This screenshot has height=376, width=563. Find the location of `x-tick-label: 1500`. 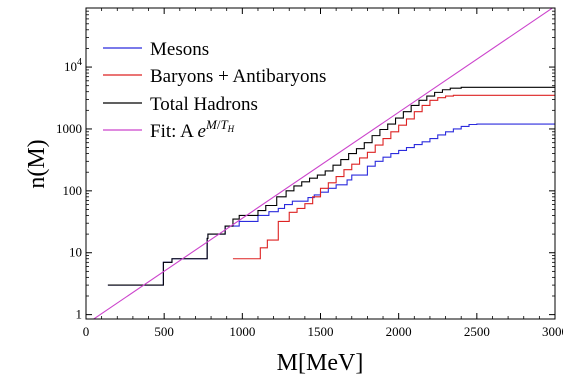

x-tick-label: 1500 is located at coordinates (321, 331).